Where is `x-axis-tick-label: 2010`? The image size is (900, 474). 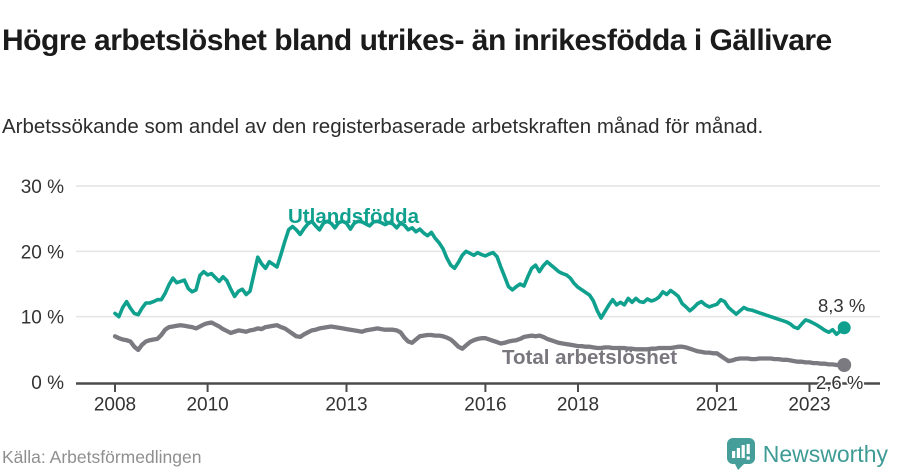
x-axis-tick-label: 2010 is located at coordinates (207, 405).